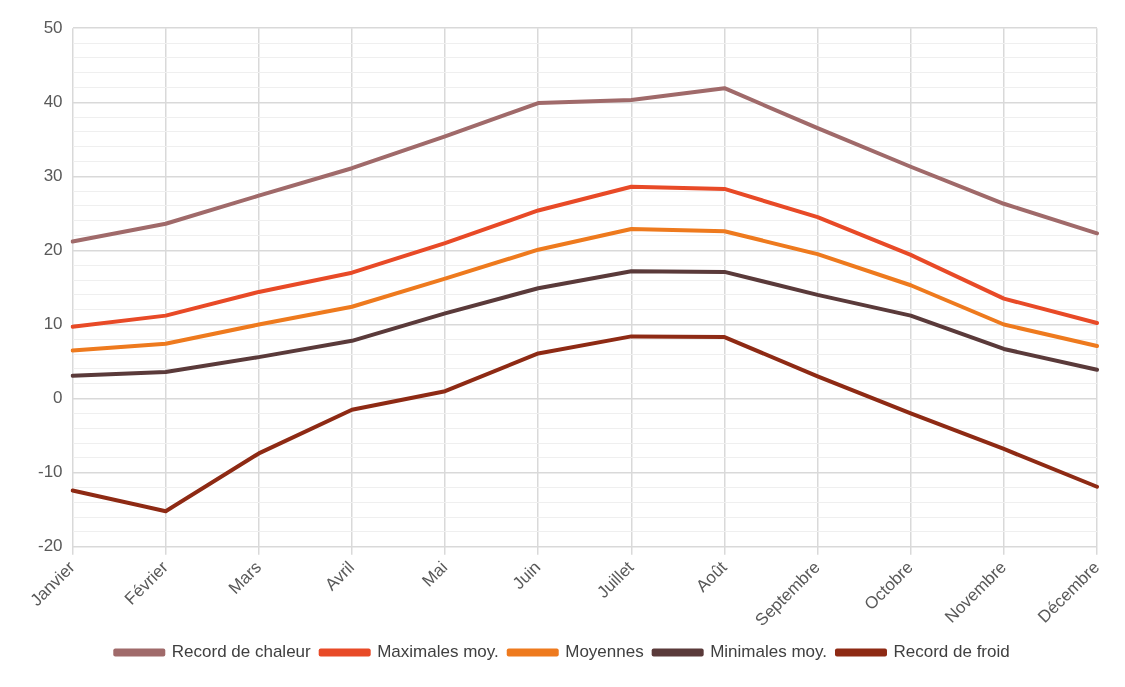  I want to click on legend-label: Record de chaleur, so click(241, 652).